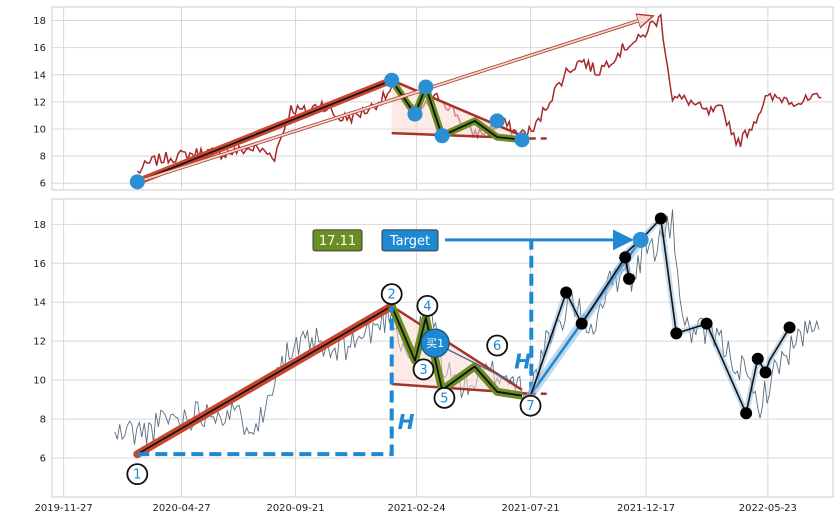 This screenshot has height=524, width=840. I want to click on top-ytick-label: 14, so click(39, 75).